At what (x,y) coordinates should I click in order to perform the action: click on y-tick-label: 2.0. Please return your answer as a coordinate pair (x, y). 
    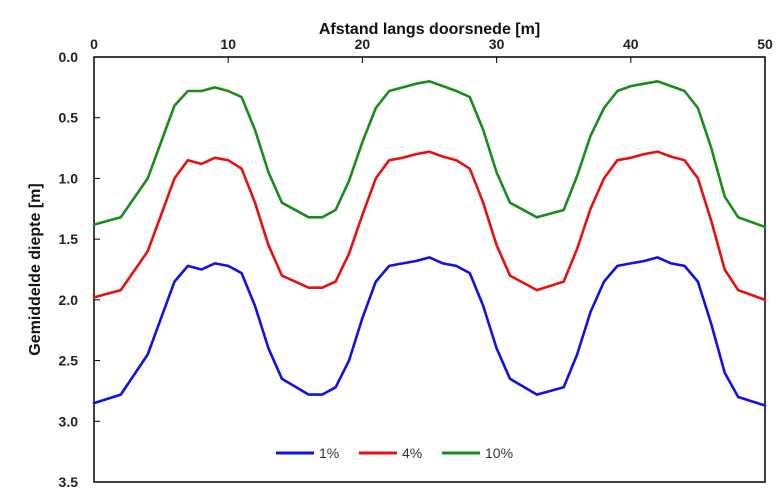
    Looking at the image, I should click on (69, 300).